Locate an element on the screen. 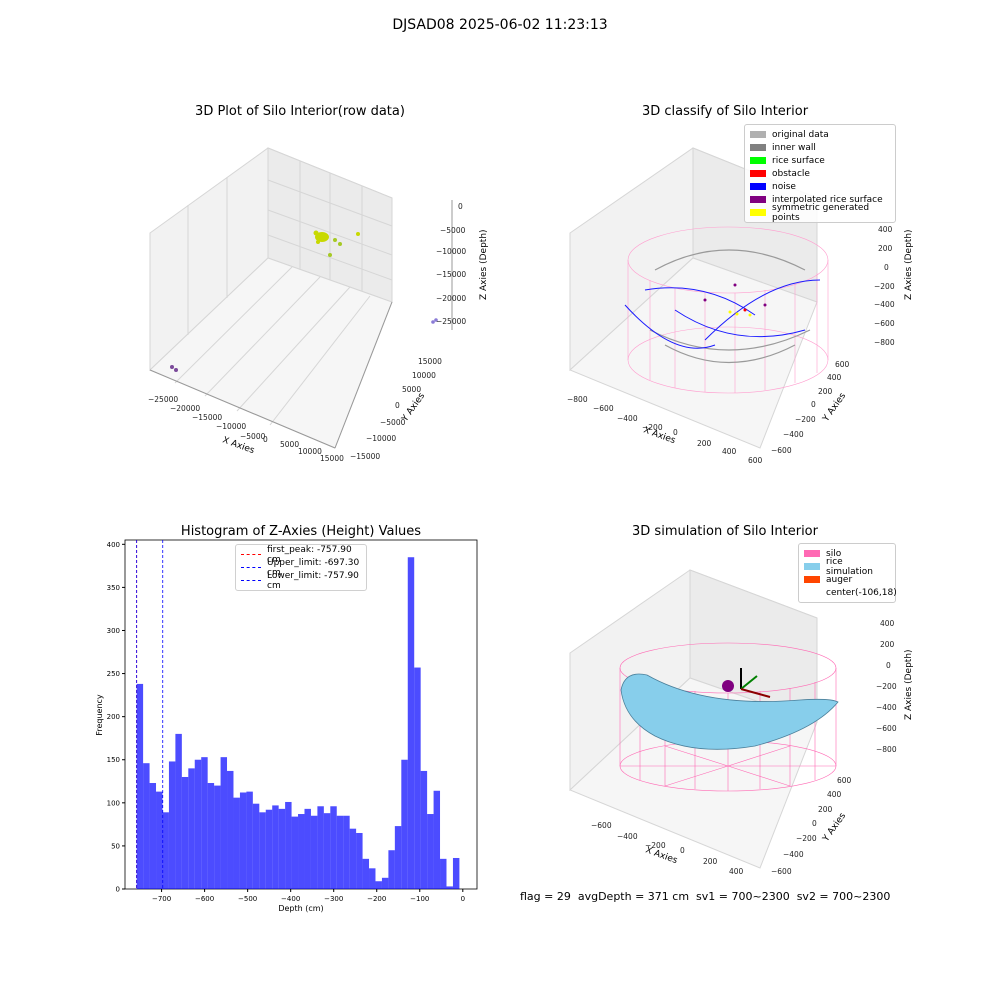  classify-legend-entry: interpolated rice surface is located at coordinates (820, 199).